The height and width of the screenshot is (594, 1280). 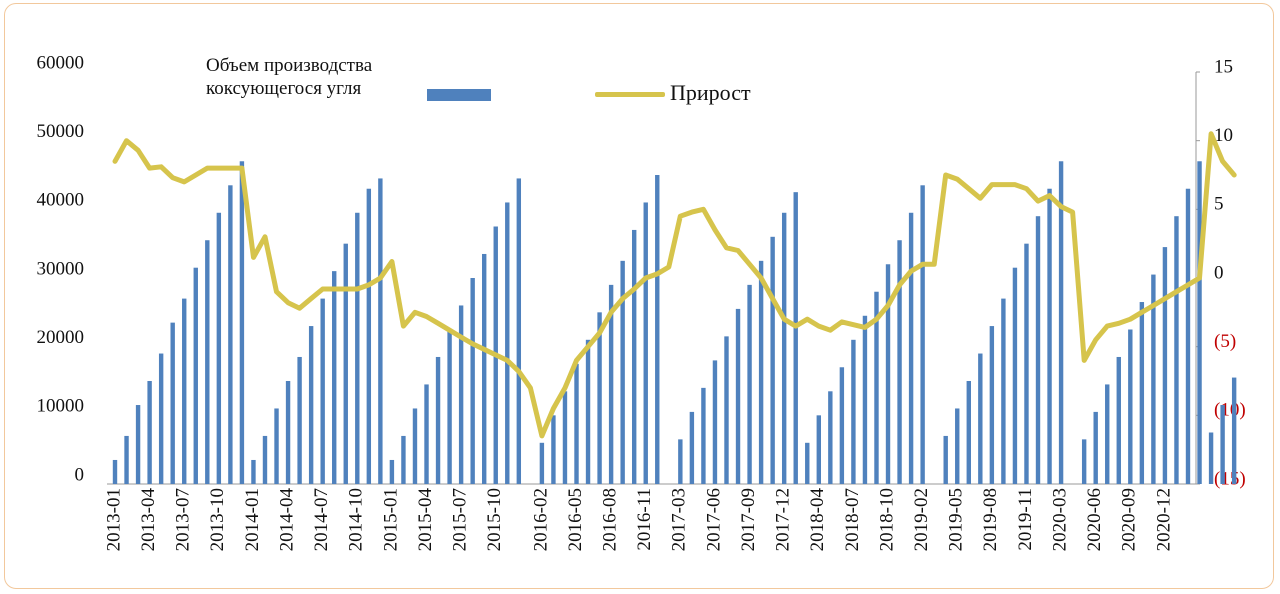 What do you see at coordinates (1225, 341) in the screenshot?
I see `y2-tick-label: (5)` at bounding box center [1225, 341].